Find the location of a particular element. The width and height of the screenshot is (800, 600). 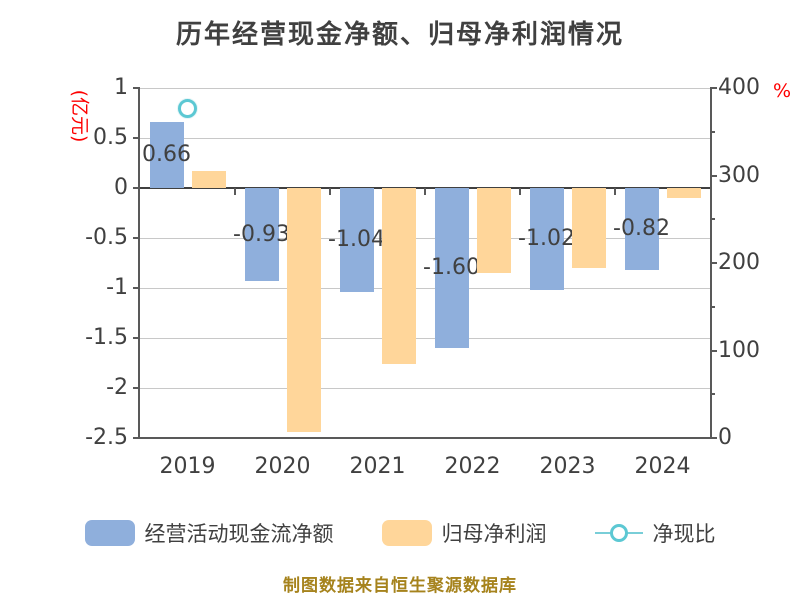

right-axis-tick-label: 100 is located at coordinates (739, 350).